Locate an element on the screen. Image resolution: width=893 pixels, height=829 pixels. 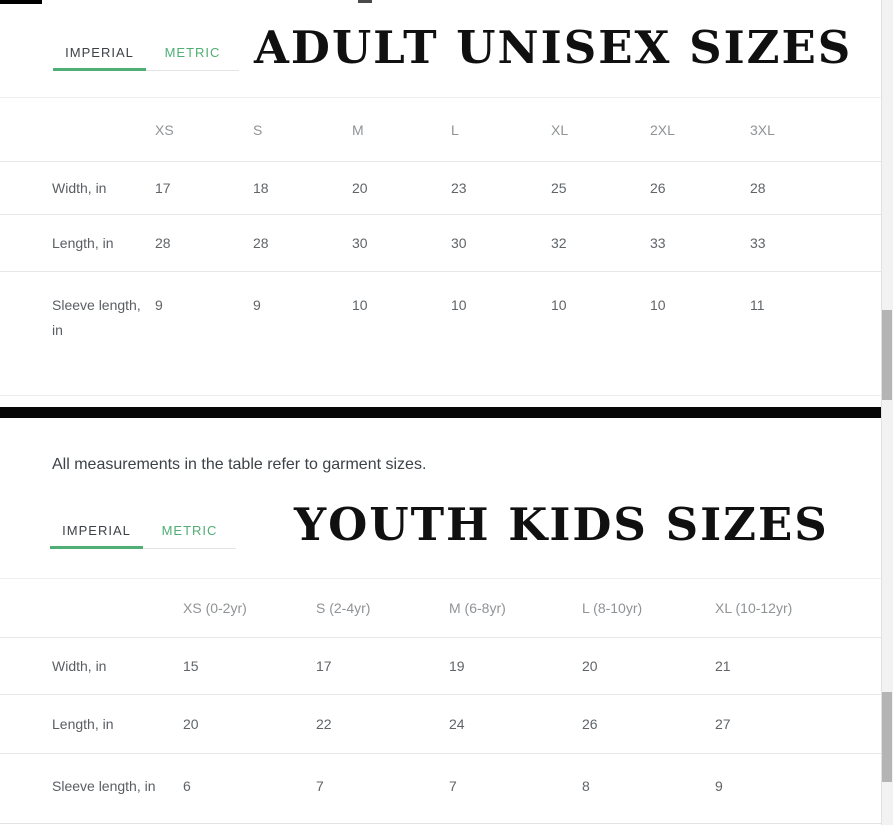
column-header: XS is located at coordinates (164, 129).